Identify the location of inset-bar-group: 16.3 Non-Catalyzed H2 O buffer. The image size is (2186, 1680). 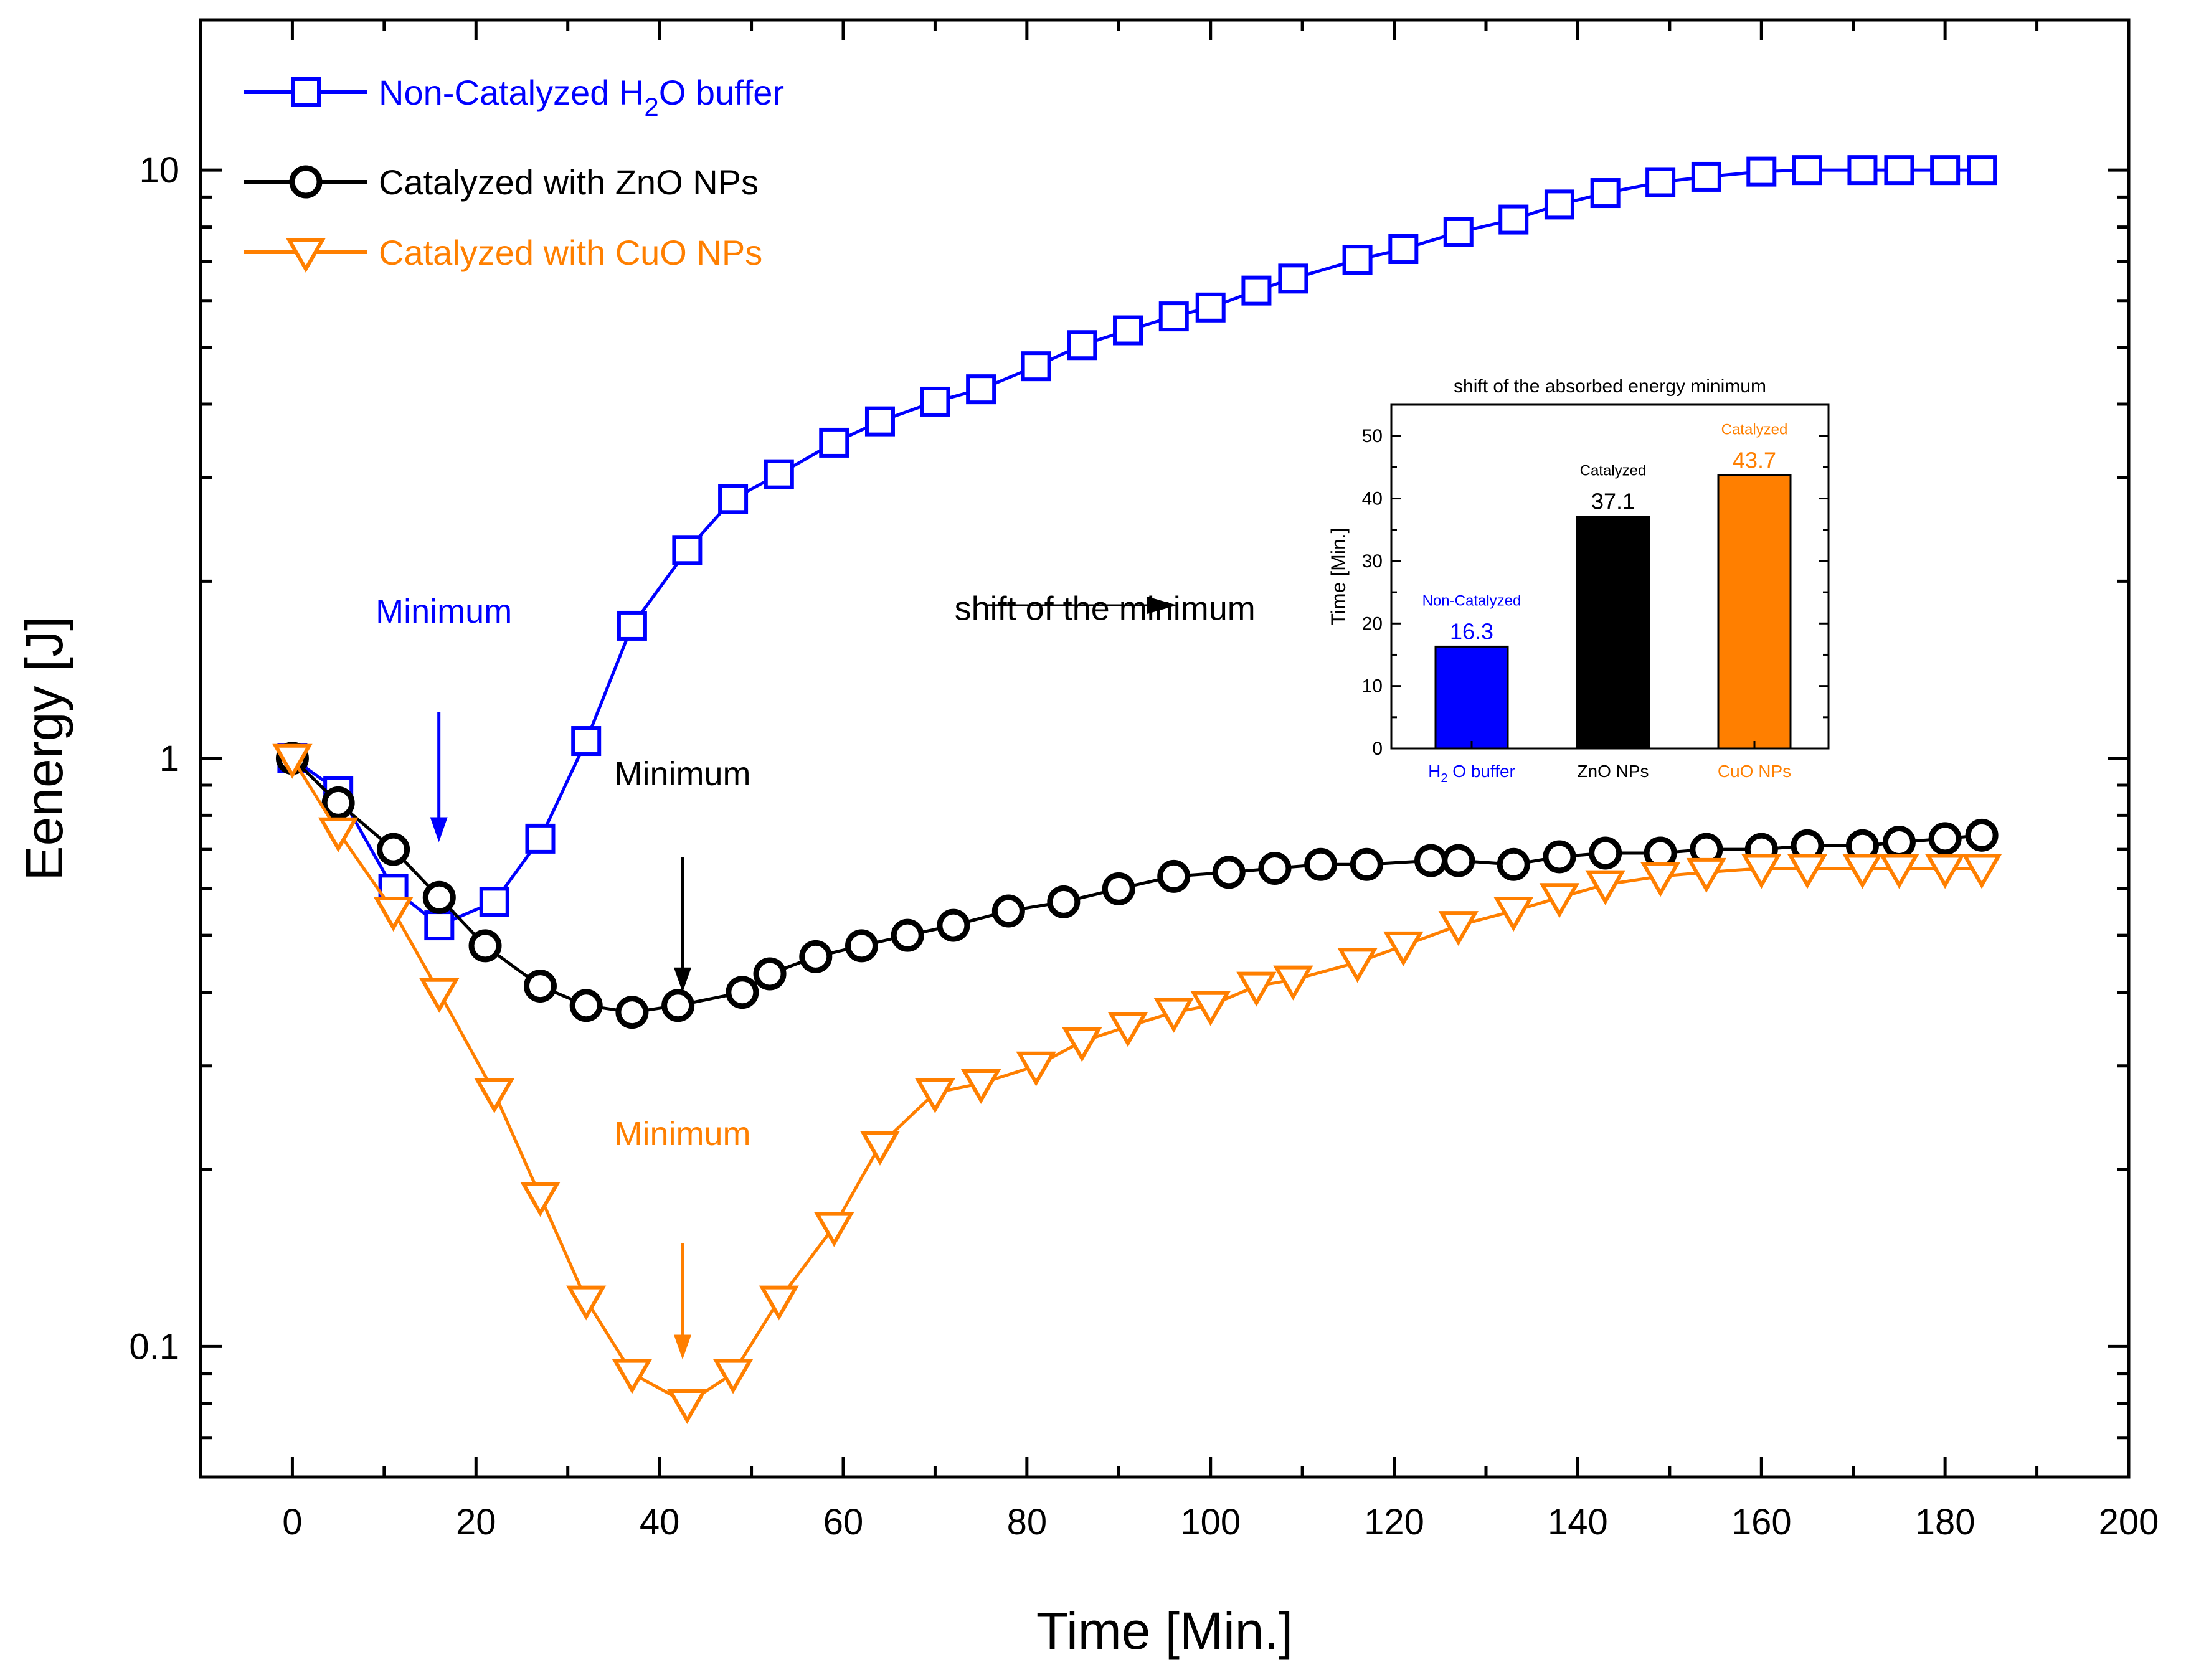
(1471, 688).